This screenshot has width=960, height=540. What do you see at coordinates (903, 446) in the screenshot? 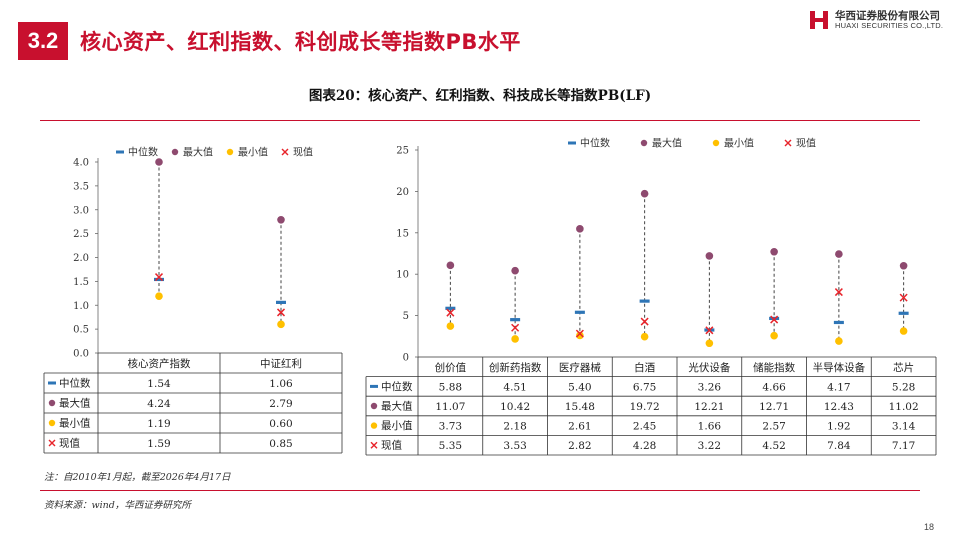
I see `right-chart-table-cell: 7.17` at bounding box center [903, 446].